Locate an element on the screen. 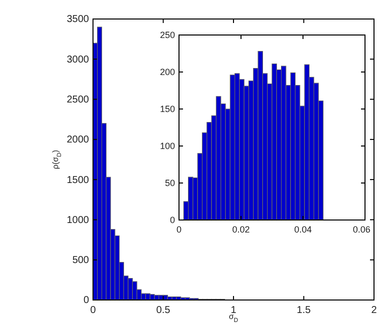 This screenshot has height=327, width=382. x-tick-label: 0.04 is located at coordinates (303, 229).